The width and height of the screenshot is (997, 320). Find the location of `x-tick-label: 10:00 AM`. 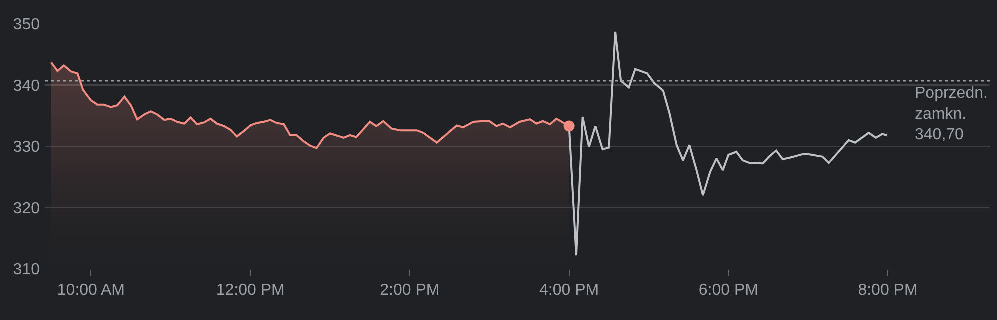

x-tick-label: 10:00 AM is located at coordinates (91, 291).